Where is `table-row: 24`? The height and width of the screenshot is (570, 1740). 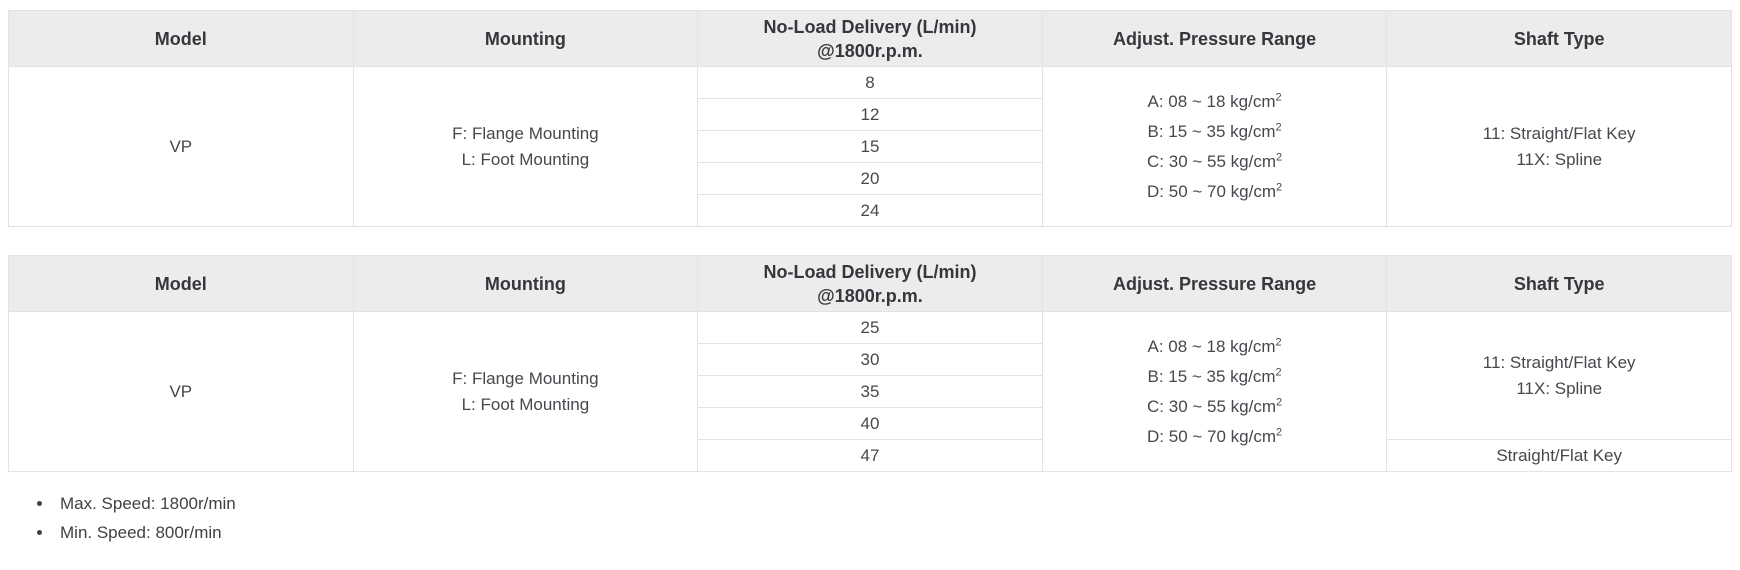
table-row: 24 is located at coordinates (870, 210).